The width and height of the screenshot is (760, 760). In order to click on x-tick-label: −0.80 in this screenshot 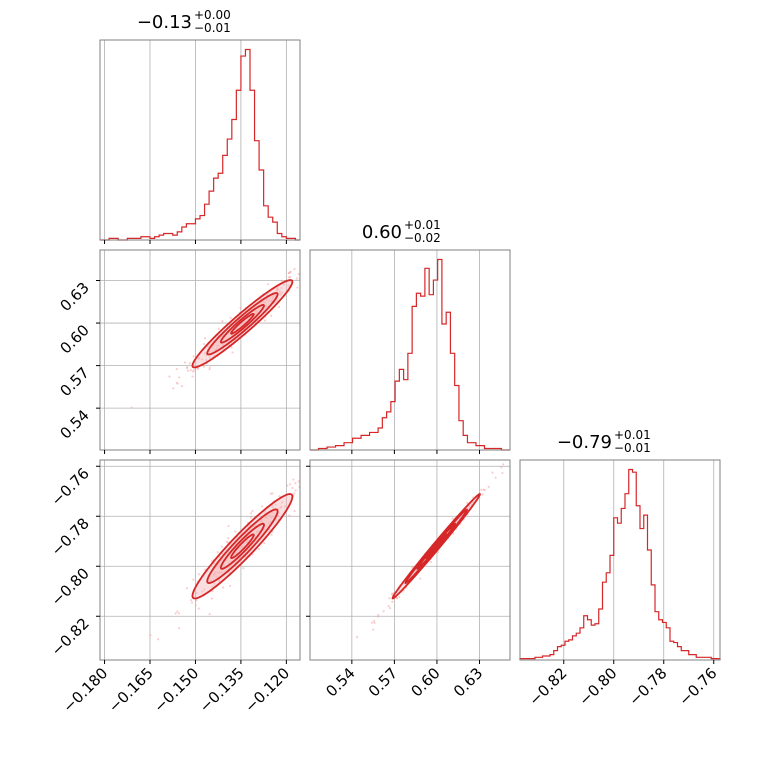, I will do `click(597, 686)`.